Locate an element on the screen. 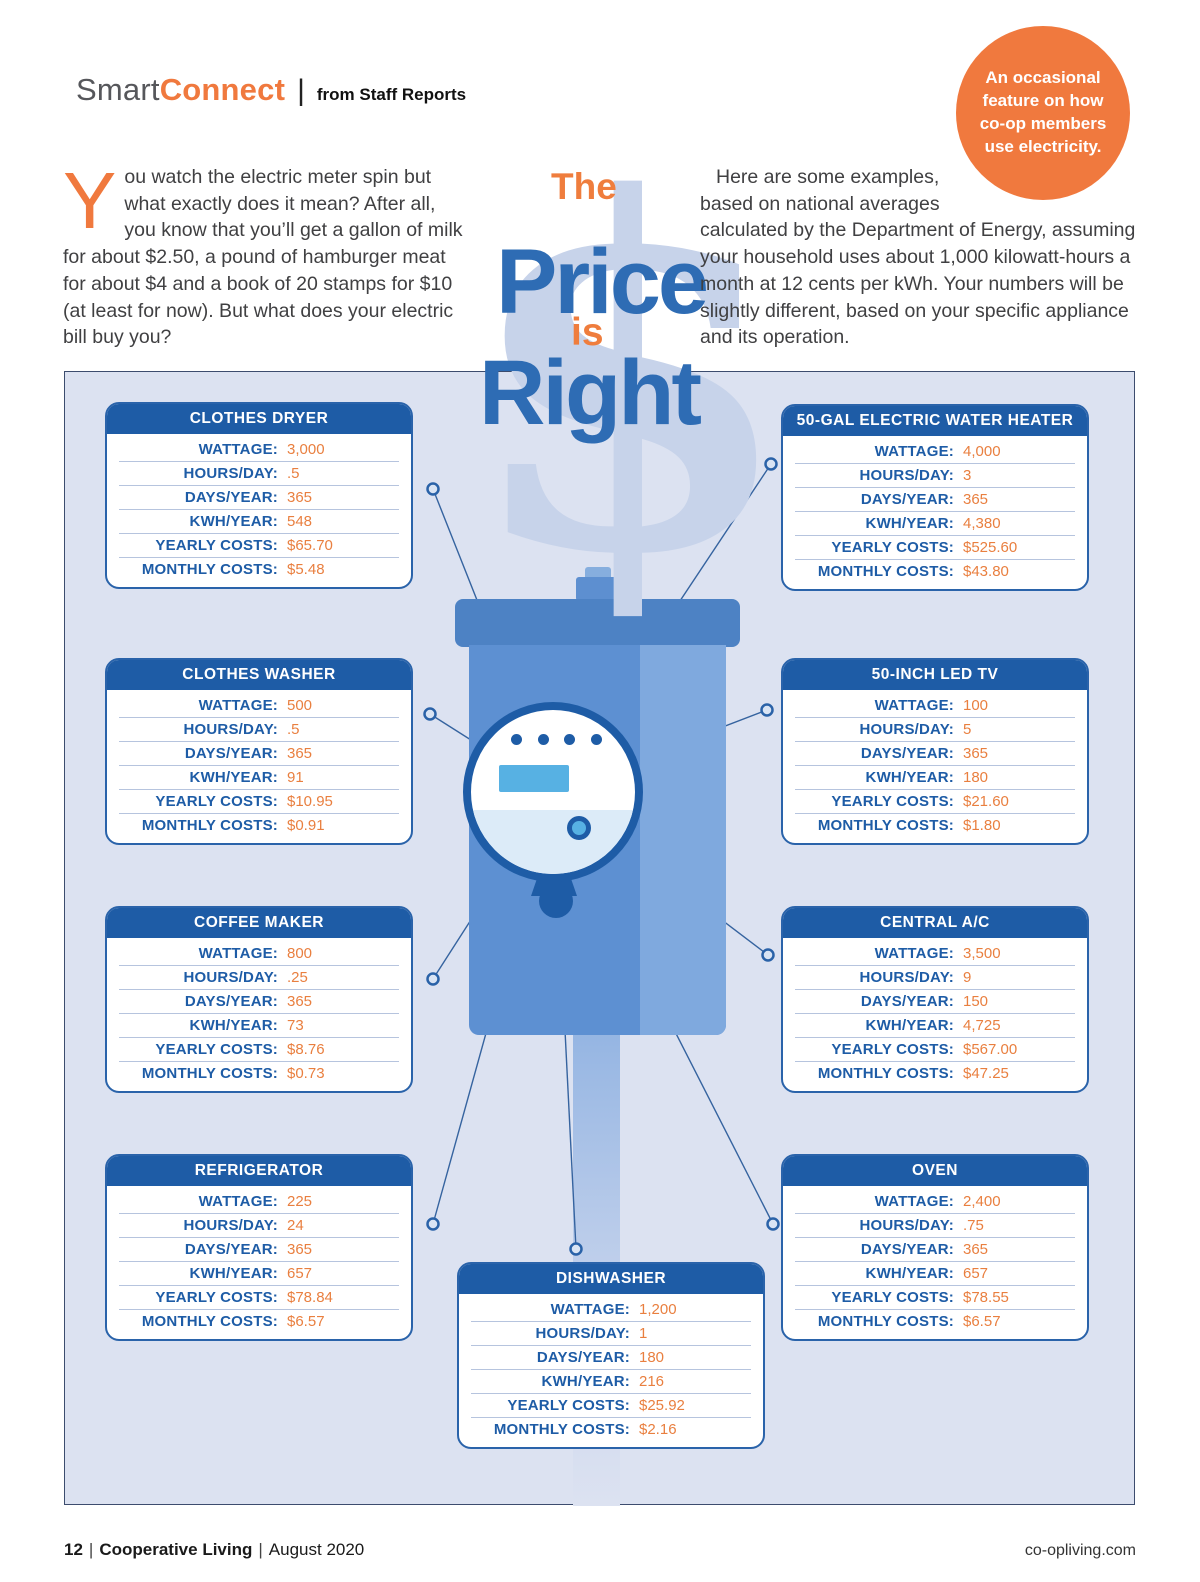  appliance-row: HOURS/DAY: .25 is located at coordinates (259, 978).